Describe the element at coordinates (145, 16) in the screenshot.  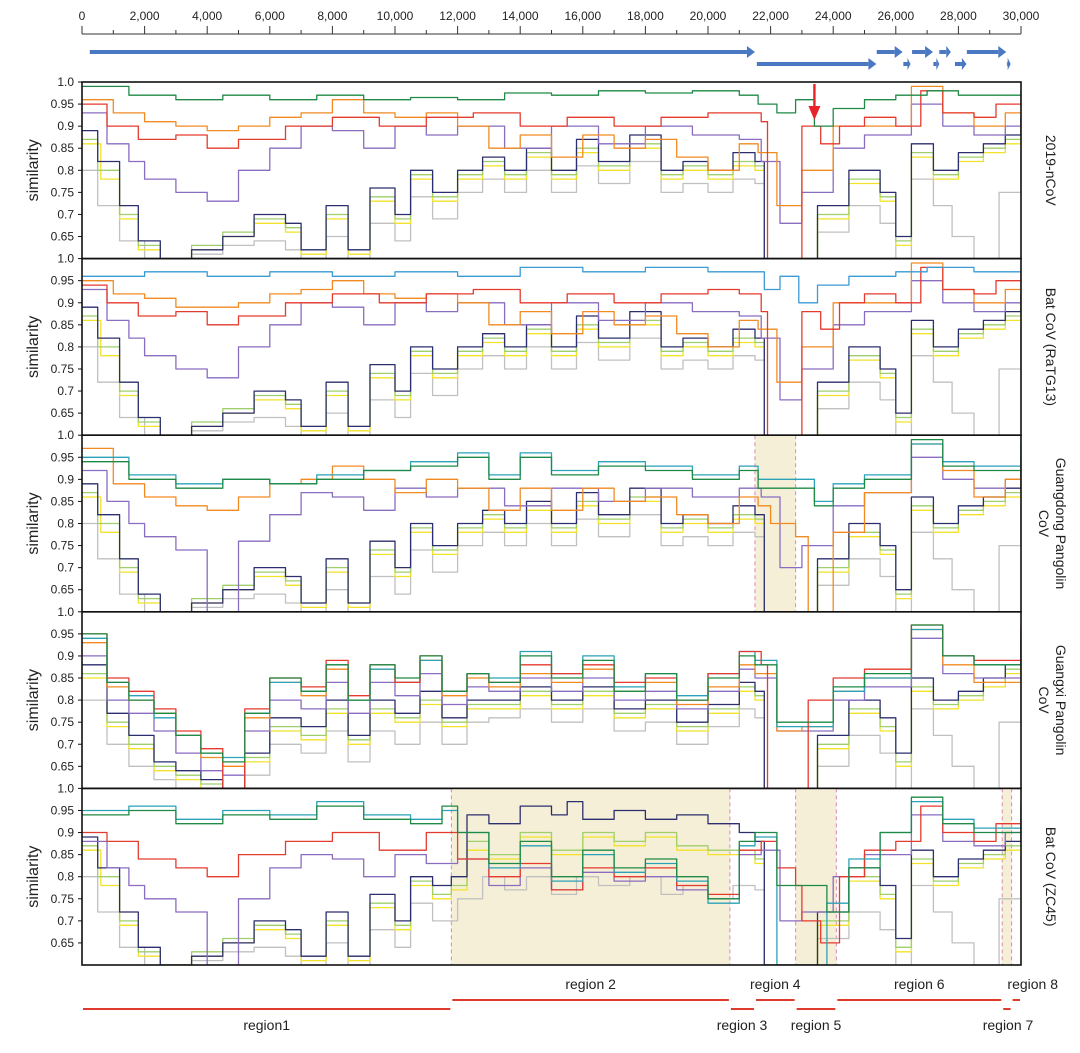
I see `x-tick-label: 2,000` at that location.